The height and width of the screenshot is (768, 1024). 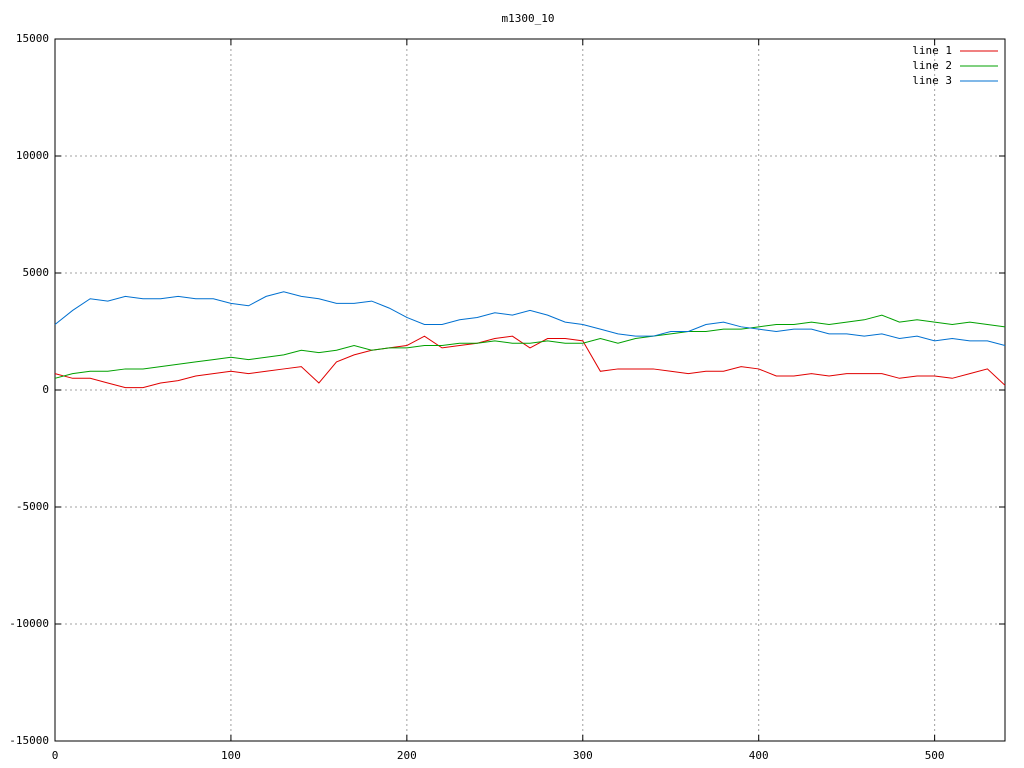 I want to click on y-tick-label: 0, so click(x=45, y=389).